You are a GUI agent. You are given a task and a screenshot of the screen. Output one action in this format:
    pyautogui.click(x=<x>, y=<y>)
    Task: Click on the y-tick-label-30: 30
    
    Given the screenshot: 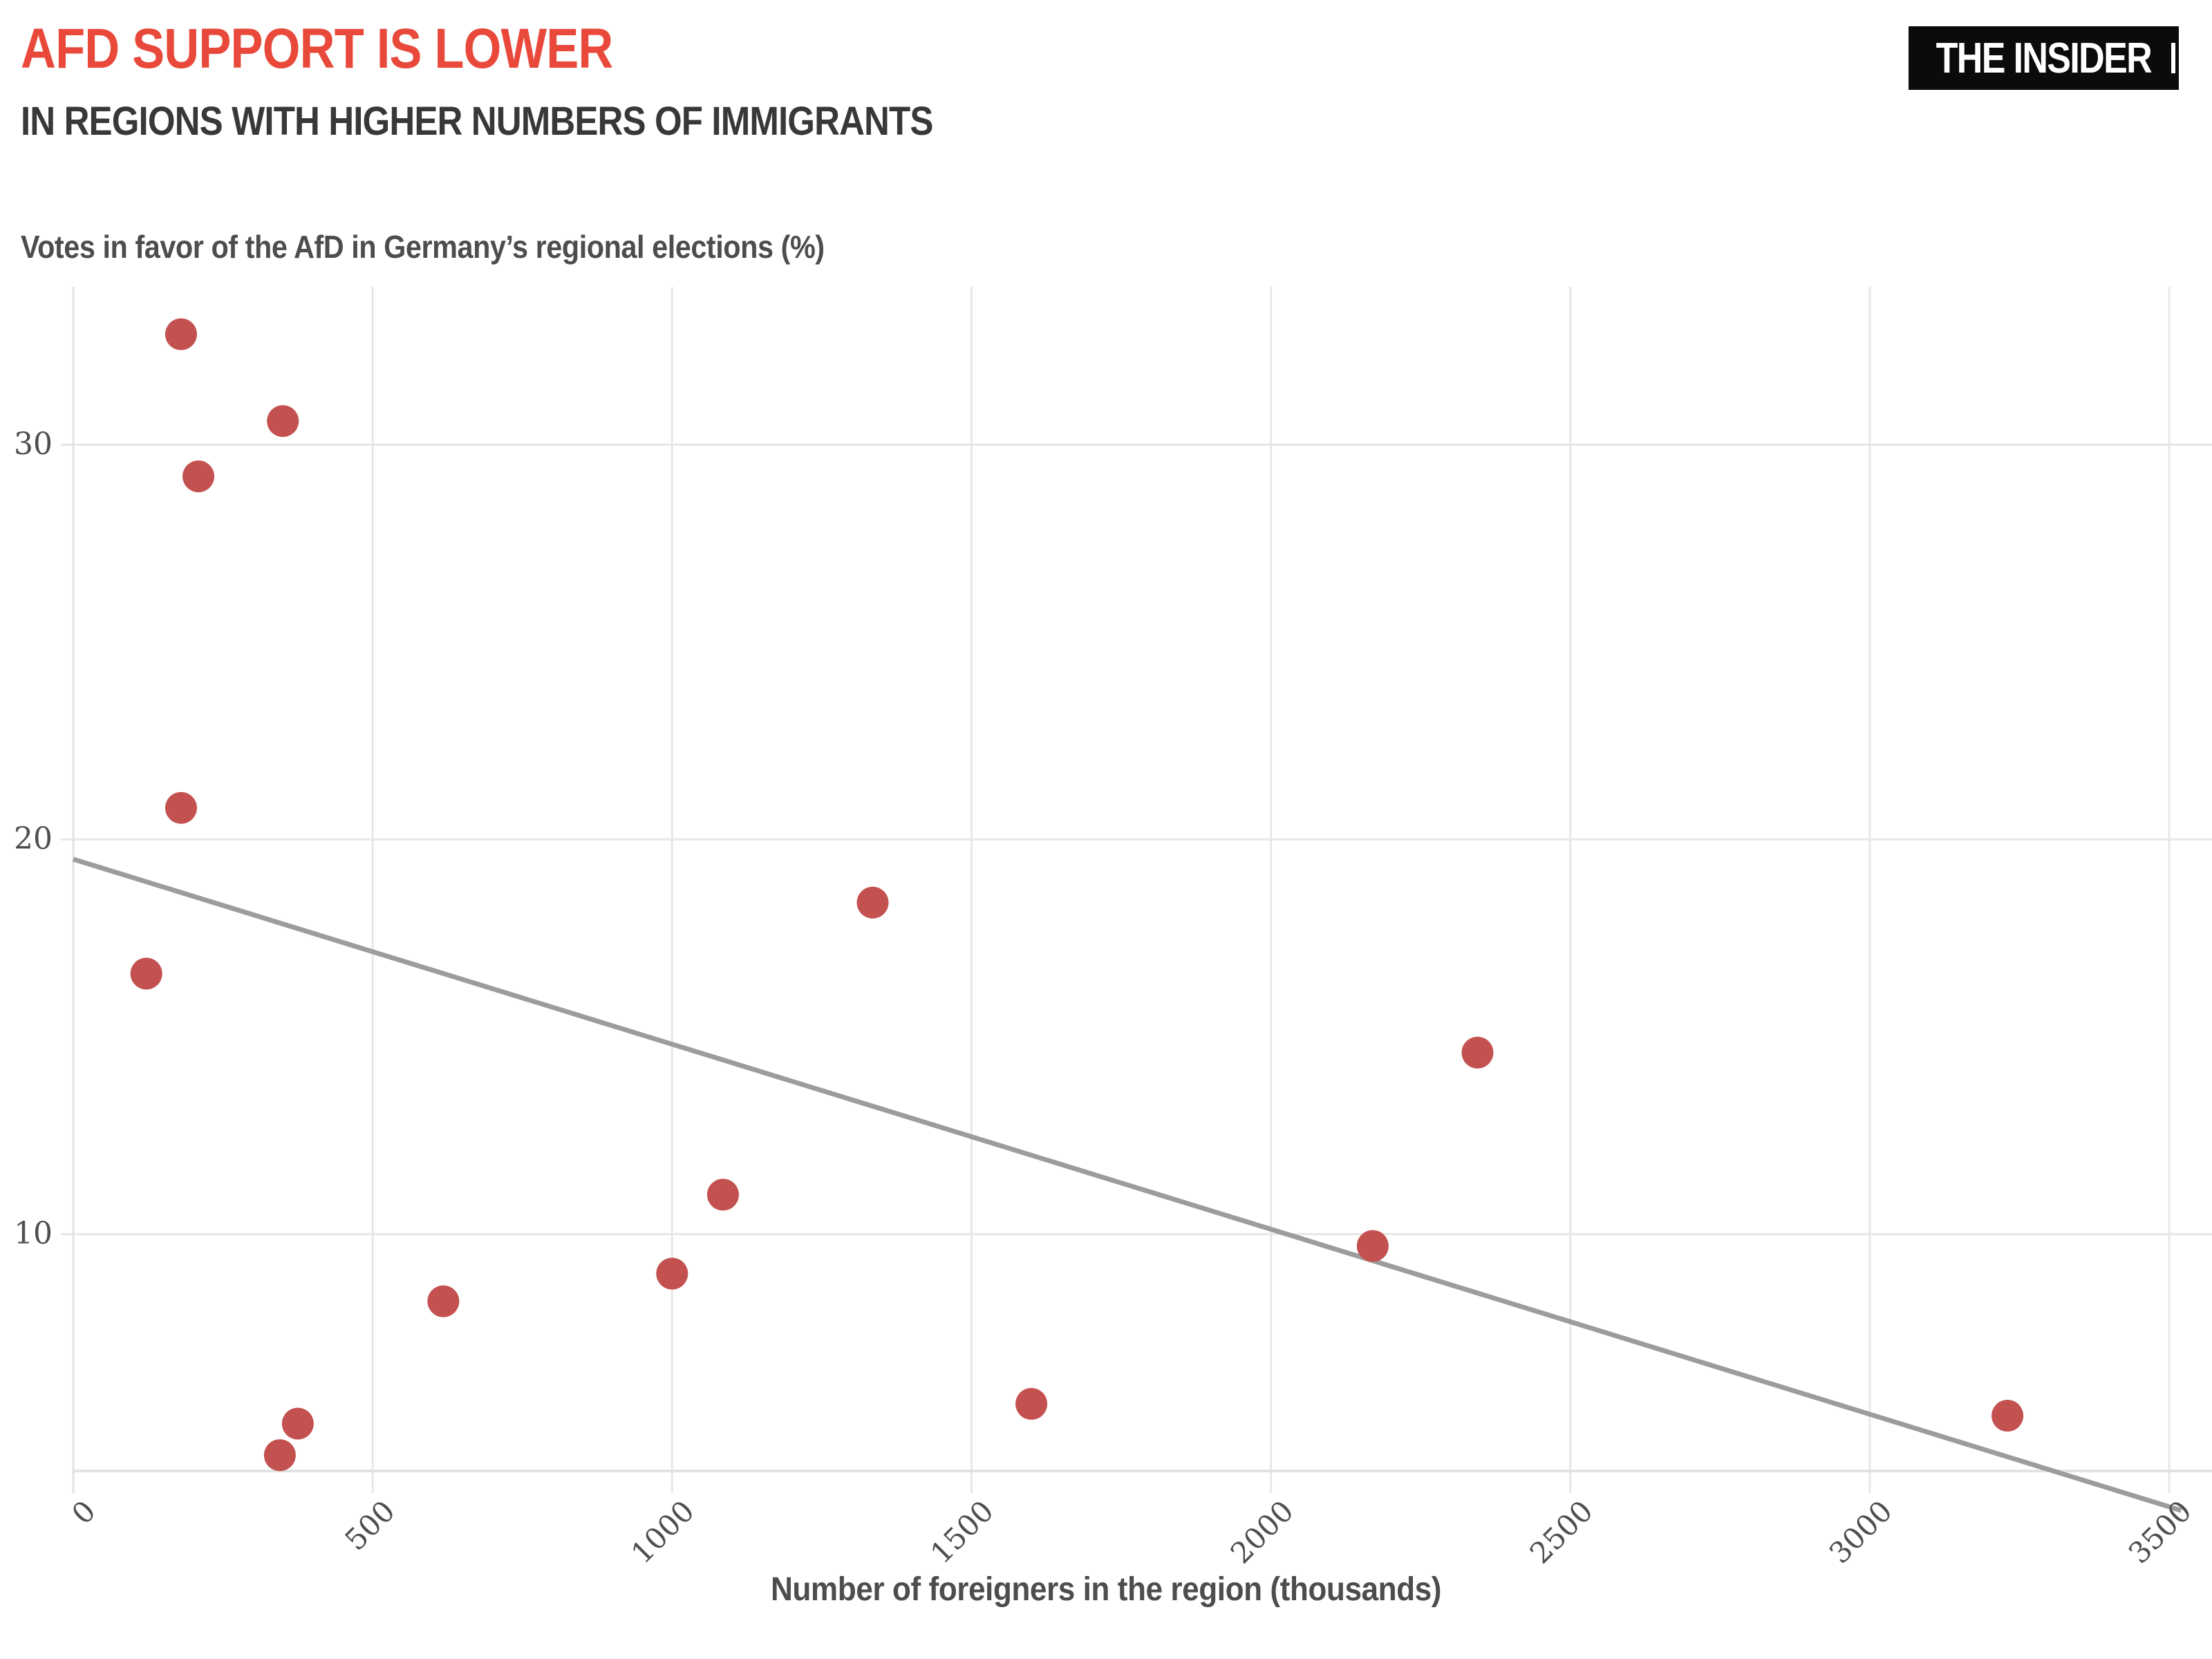 What is the action you would take?
    pyautogui.click(x=34, y=445)
    